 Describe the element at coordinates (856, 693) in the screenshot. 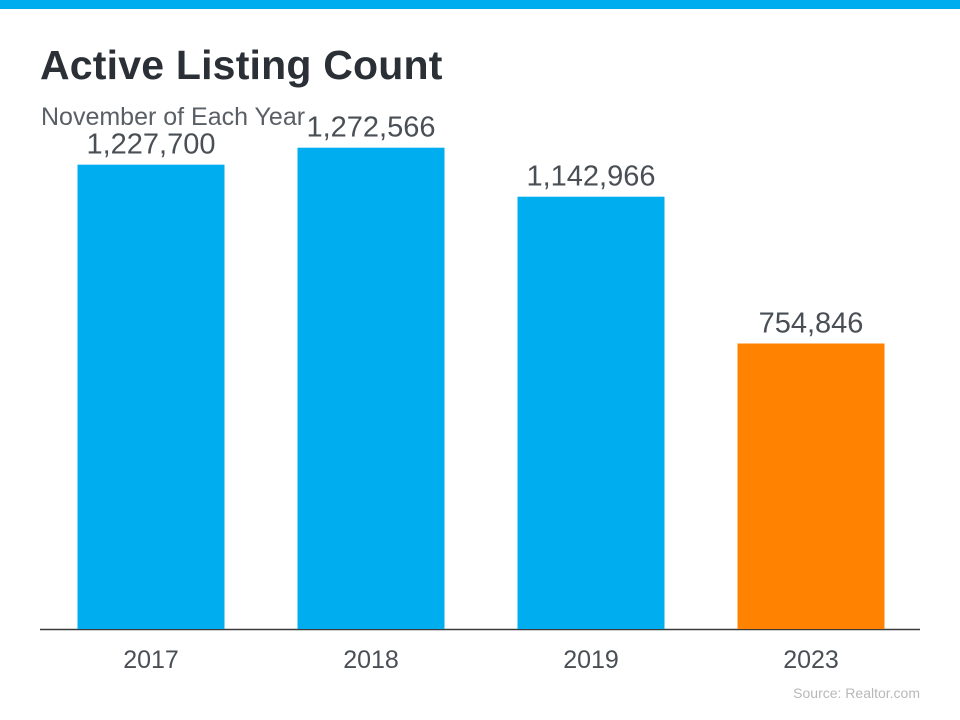

I see `source-note: Source: Realtor.com` at that location.